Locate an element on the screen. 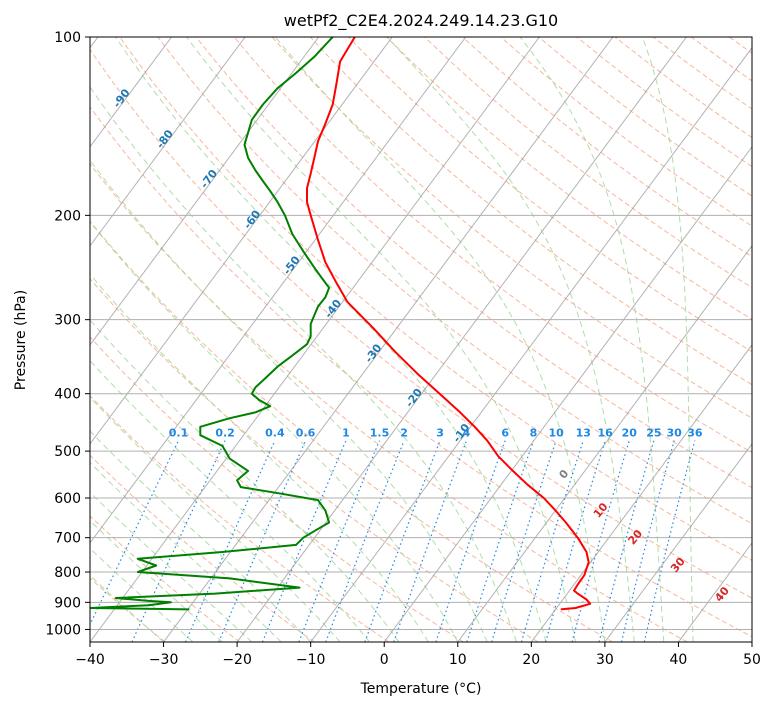  x-tick-label: 10 is located at coordinates (458, 660).